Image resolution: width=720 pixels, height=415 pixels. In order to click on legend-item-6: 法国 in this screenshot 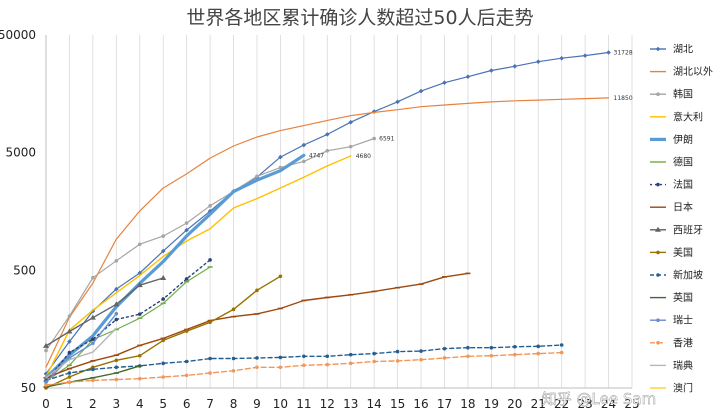, I will do `click(671, 184)`.